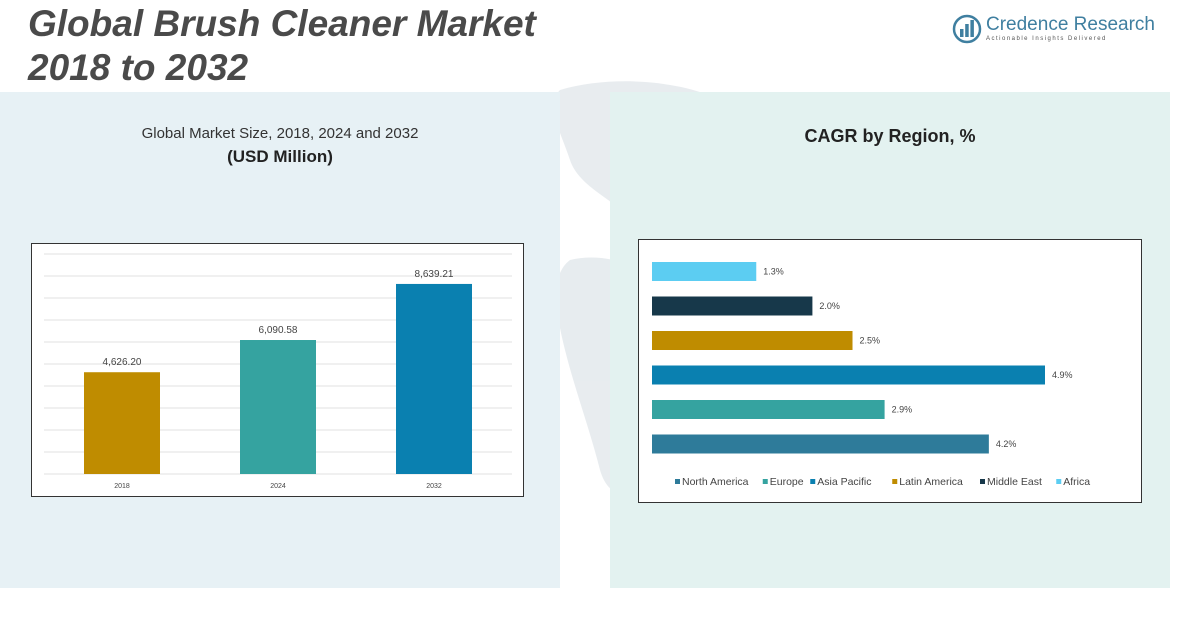  I want to click on market-size-chart-unit: (USD Million), so click(280, 156).